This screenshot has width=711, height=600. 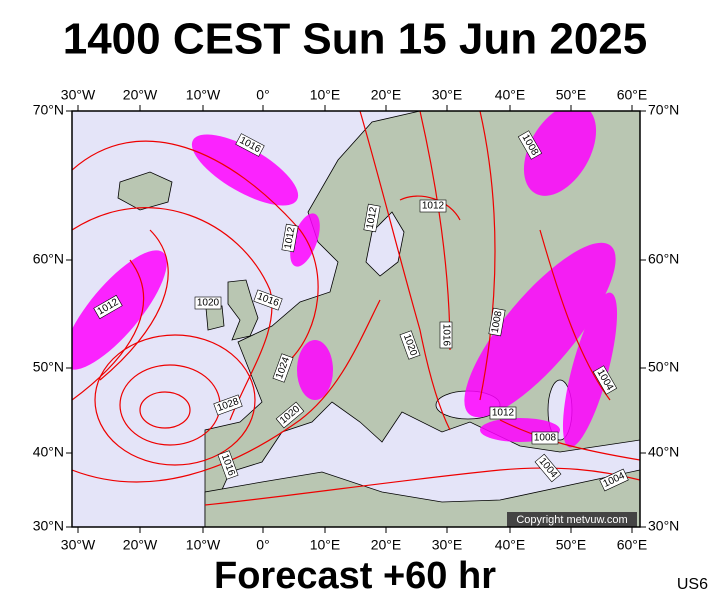 I want to click on right-label: 30°N, so click(x=663, y=526).